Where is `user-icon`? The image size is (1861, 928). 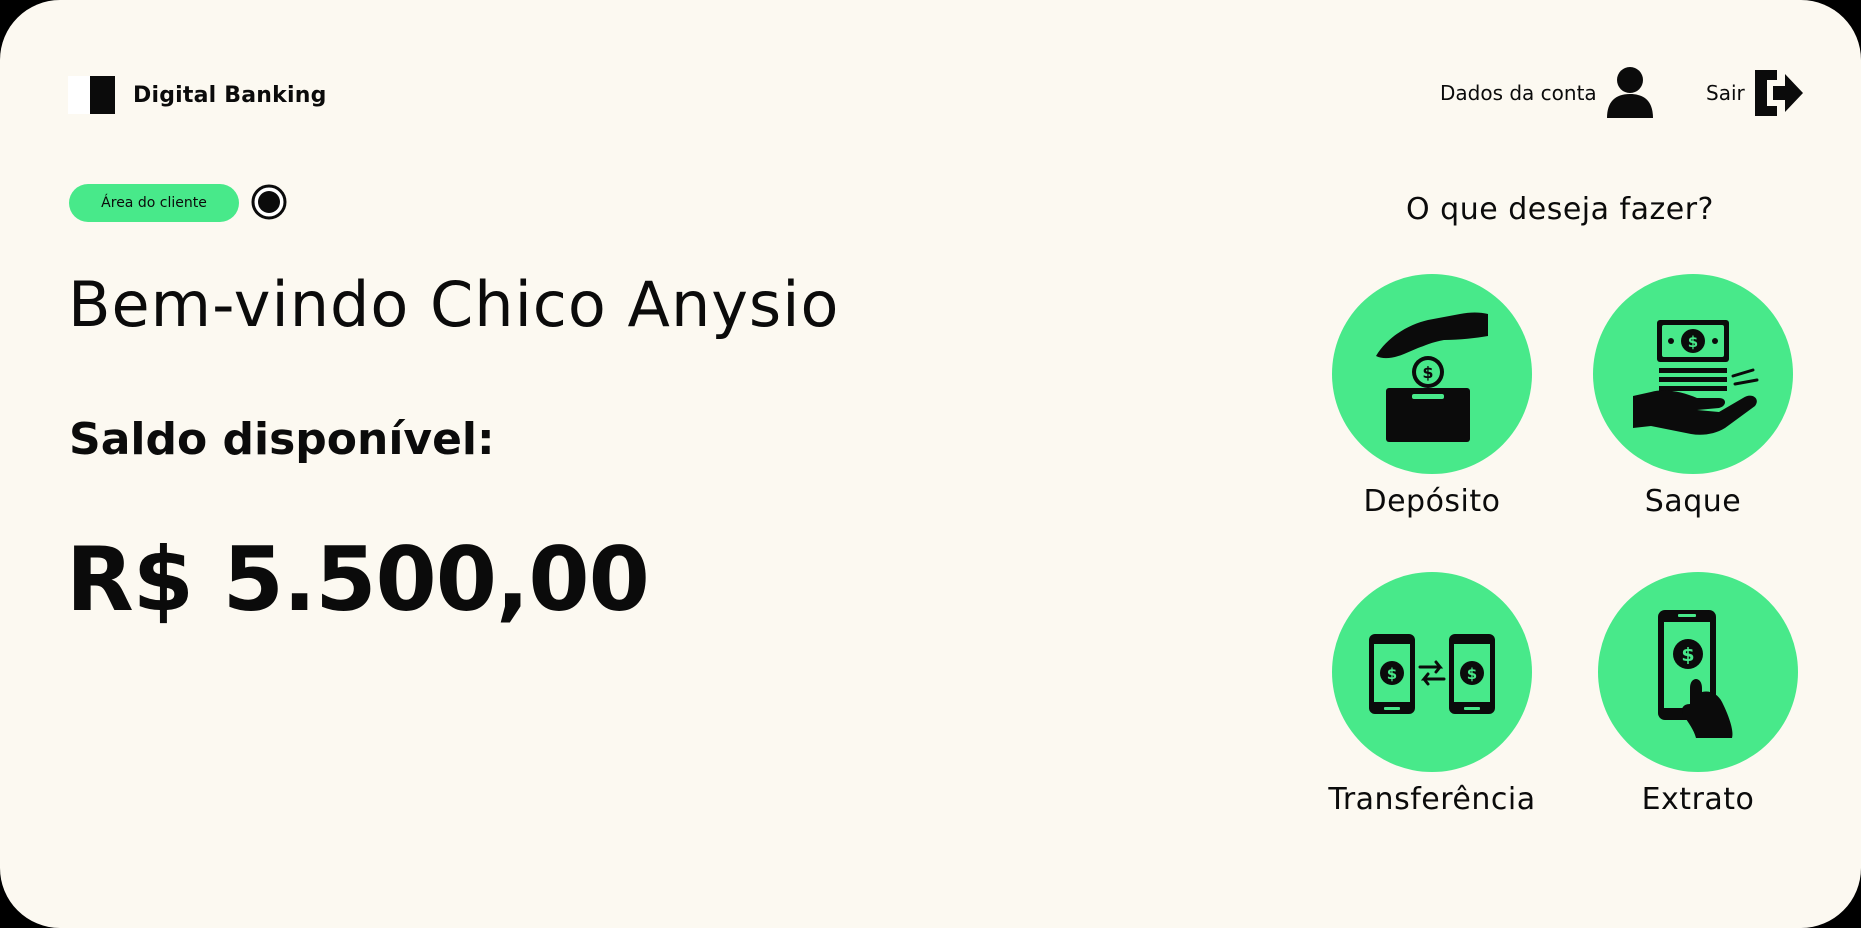 user-icon is located at coordinates (1629, 92).